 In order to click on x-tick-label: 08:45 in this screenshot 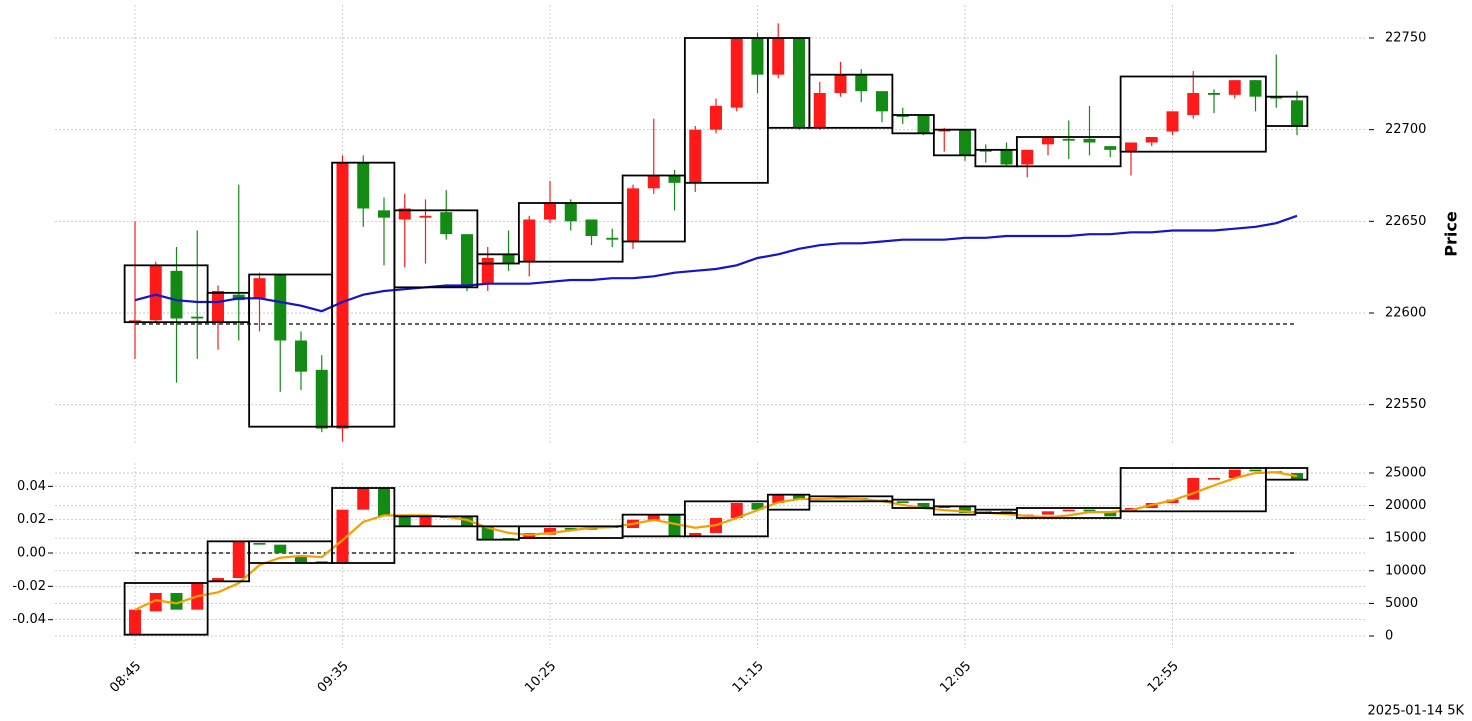, I will do `click(125, 677)`.